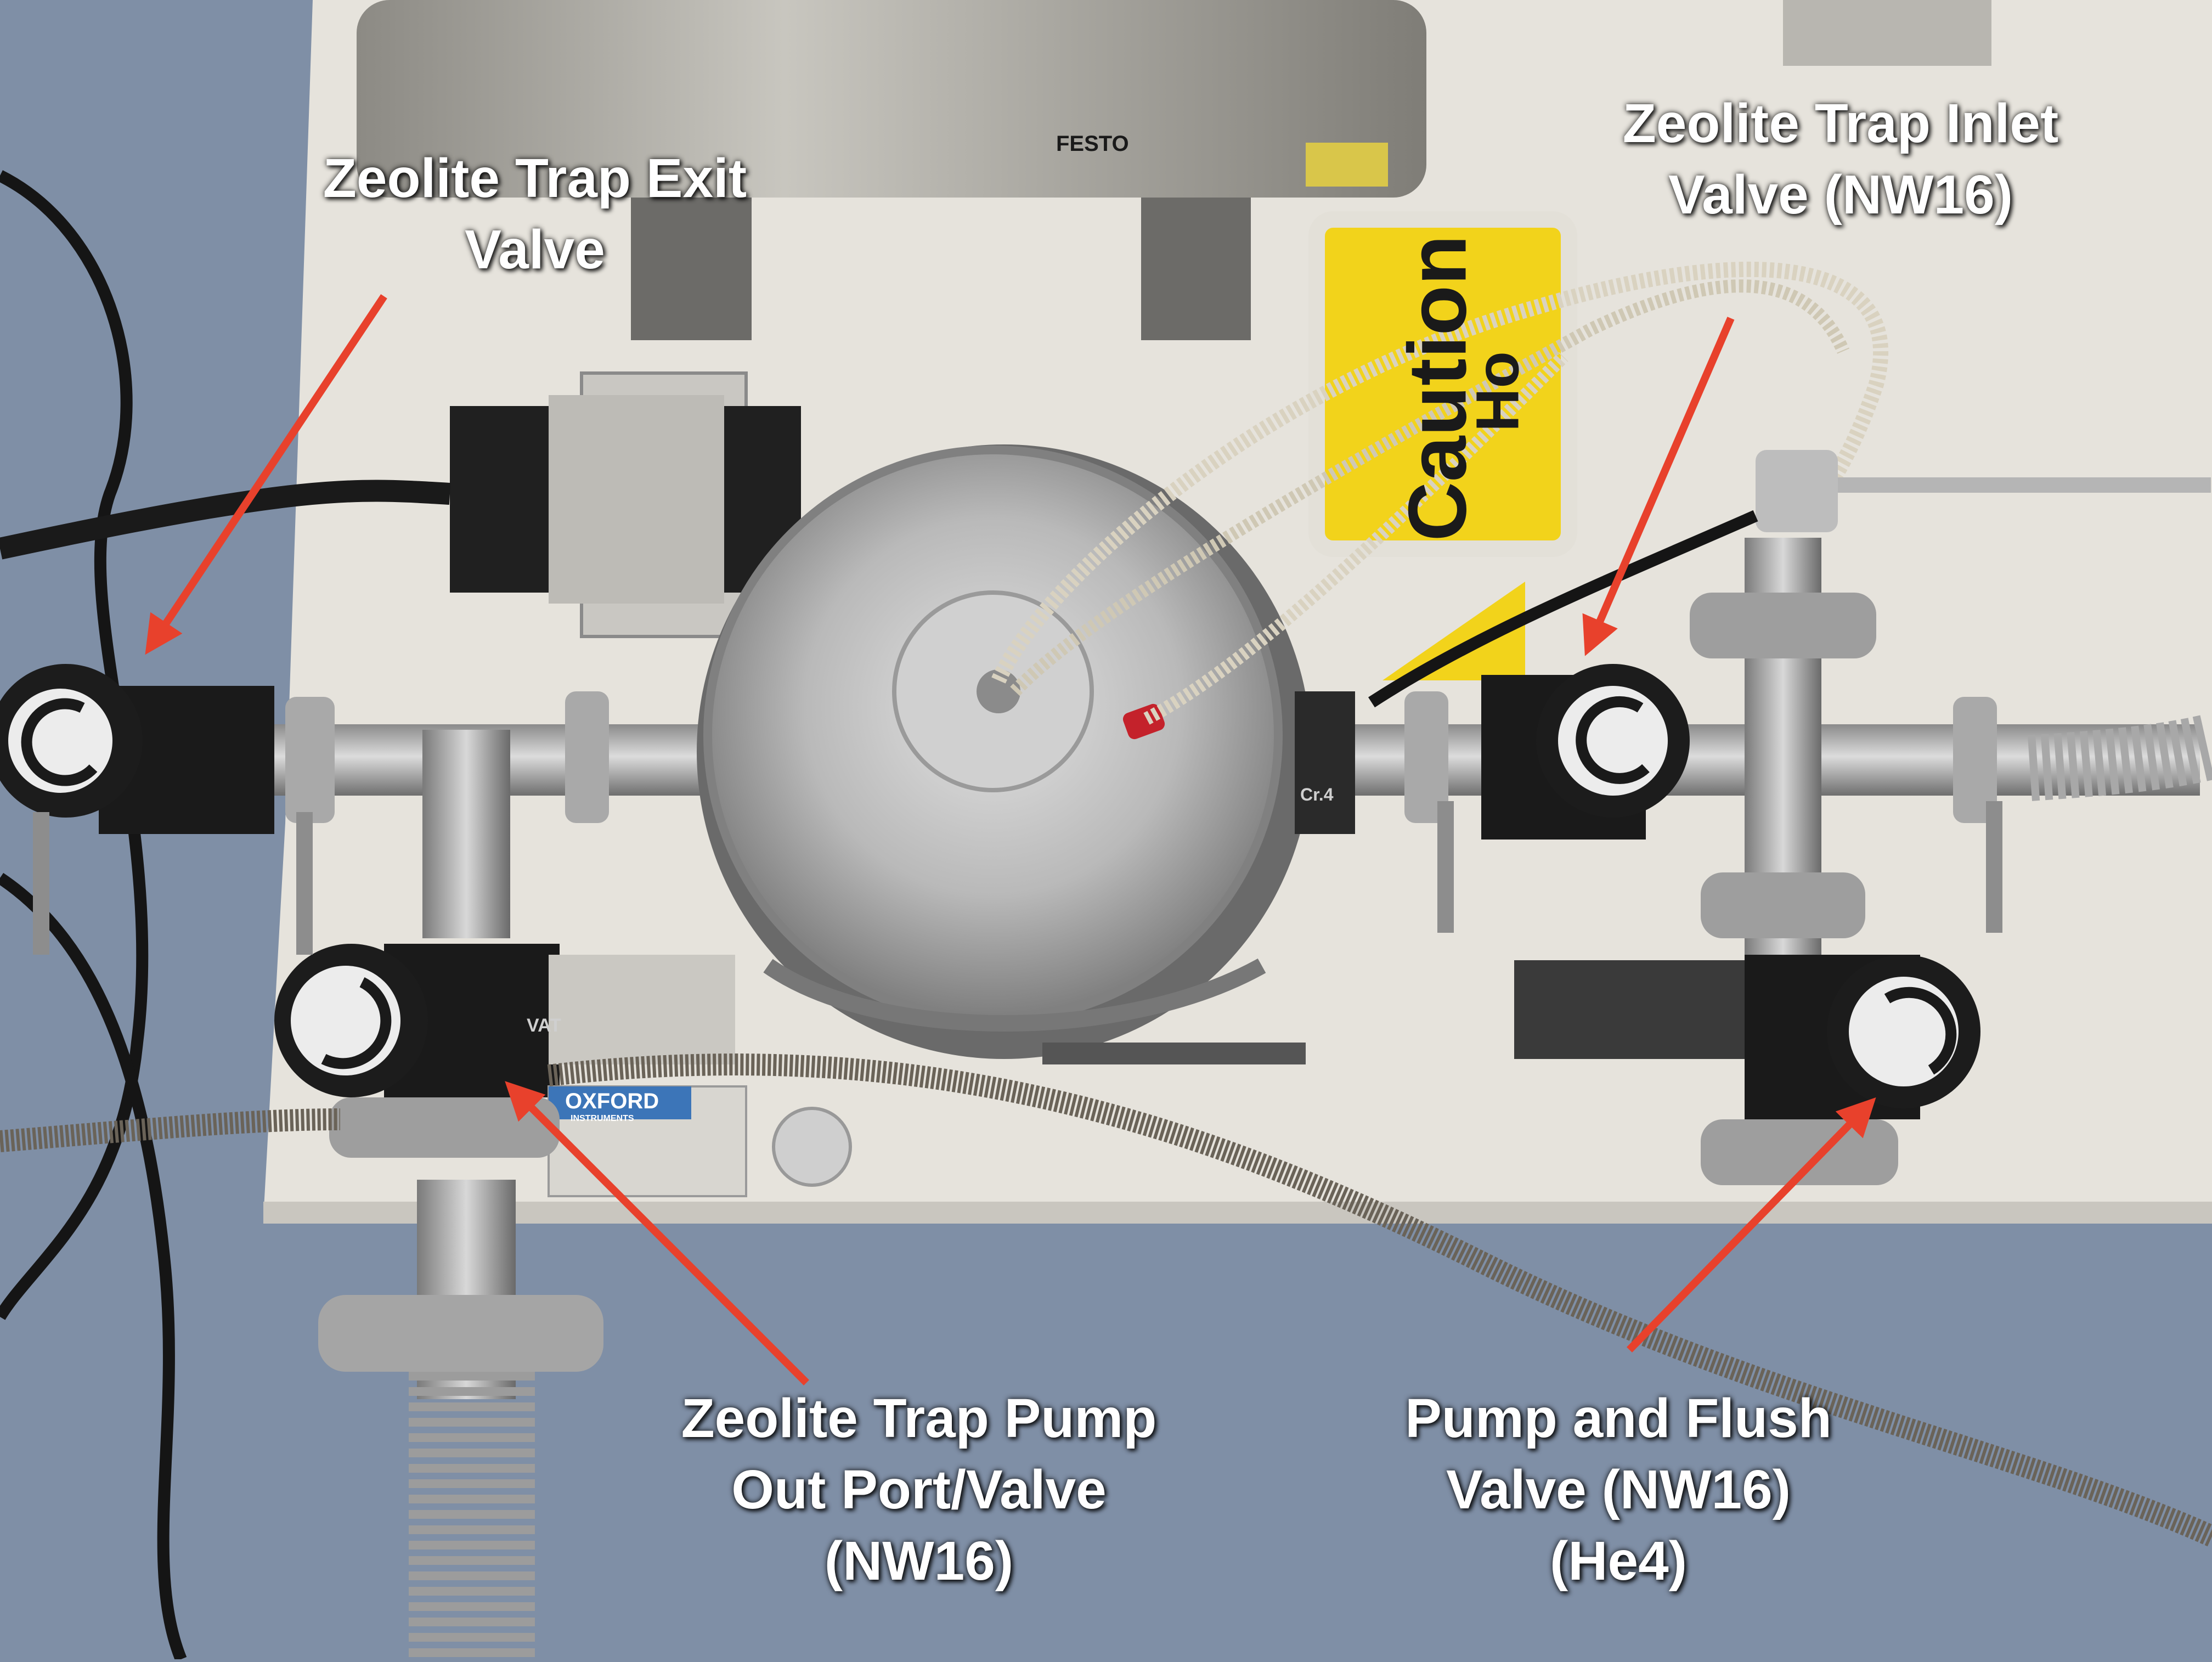 The height and width of the screenshot is (1662, 2212). I want to click on label-line: Valve, so click(535, 249).